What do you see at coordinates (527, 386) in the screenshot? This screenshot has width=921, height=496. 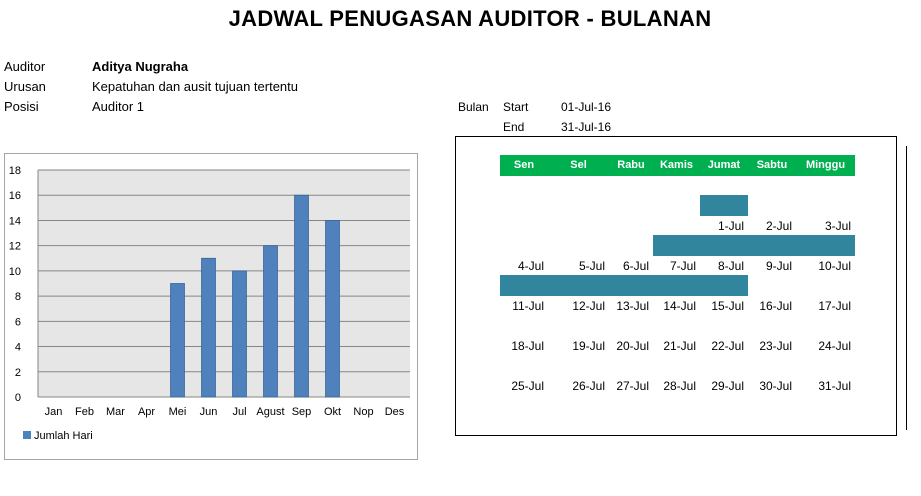 I see `calendar-date: 25-Jul` at bounding box center [527, 386].